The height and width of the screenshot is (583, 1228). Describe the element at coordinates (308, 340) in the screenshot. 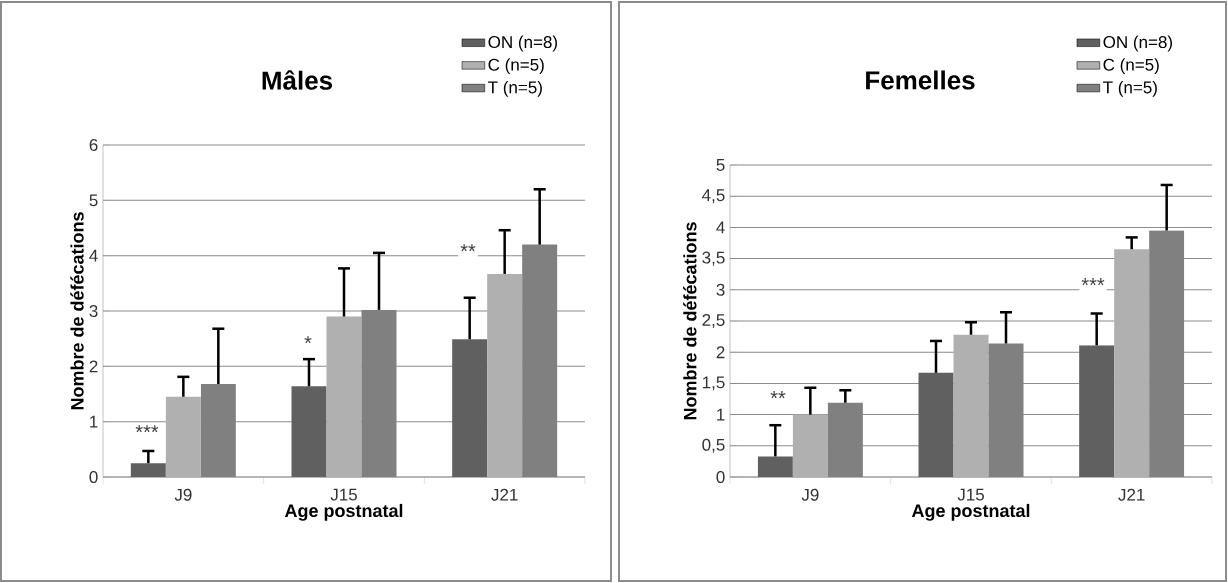

I see `annotation: *` at that location.